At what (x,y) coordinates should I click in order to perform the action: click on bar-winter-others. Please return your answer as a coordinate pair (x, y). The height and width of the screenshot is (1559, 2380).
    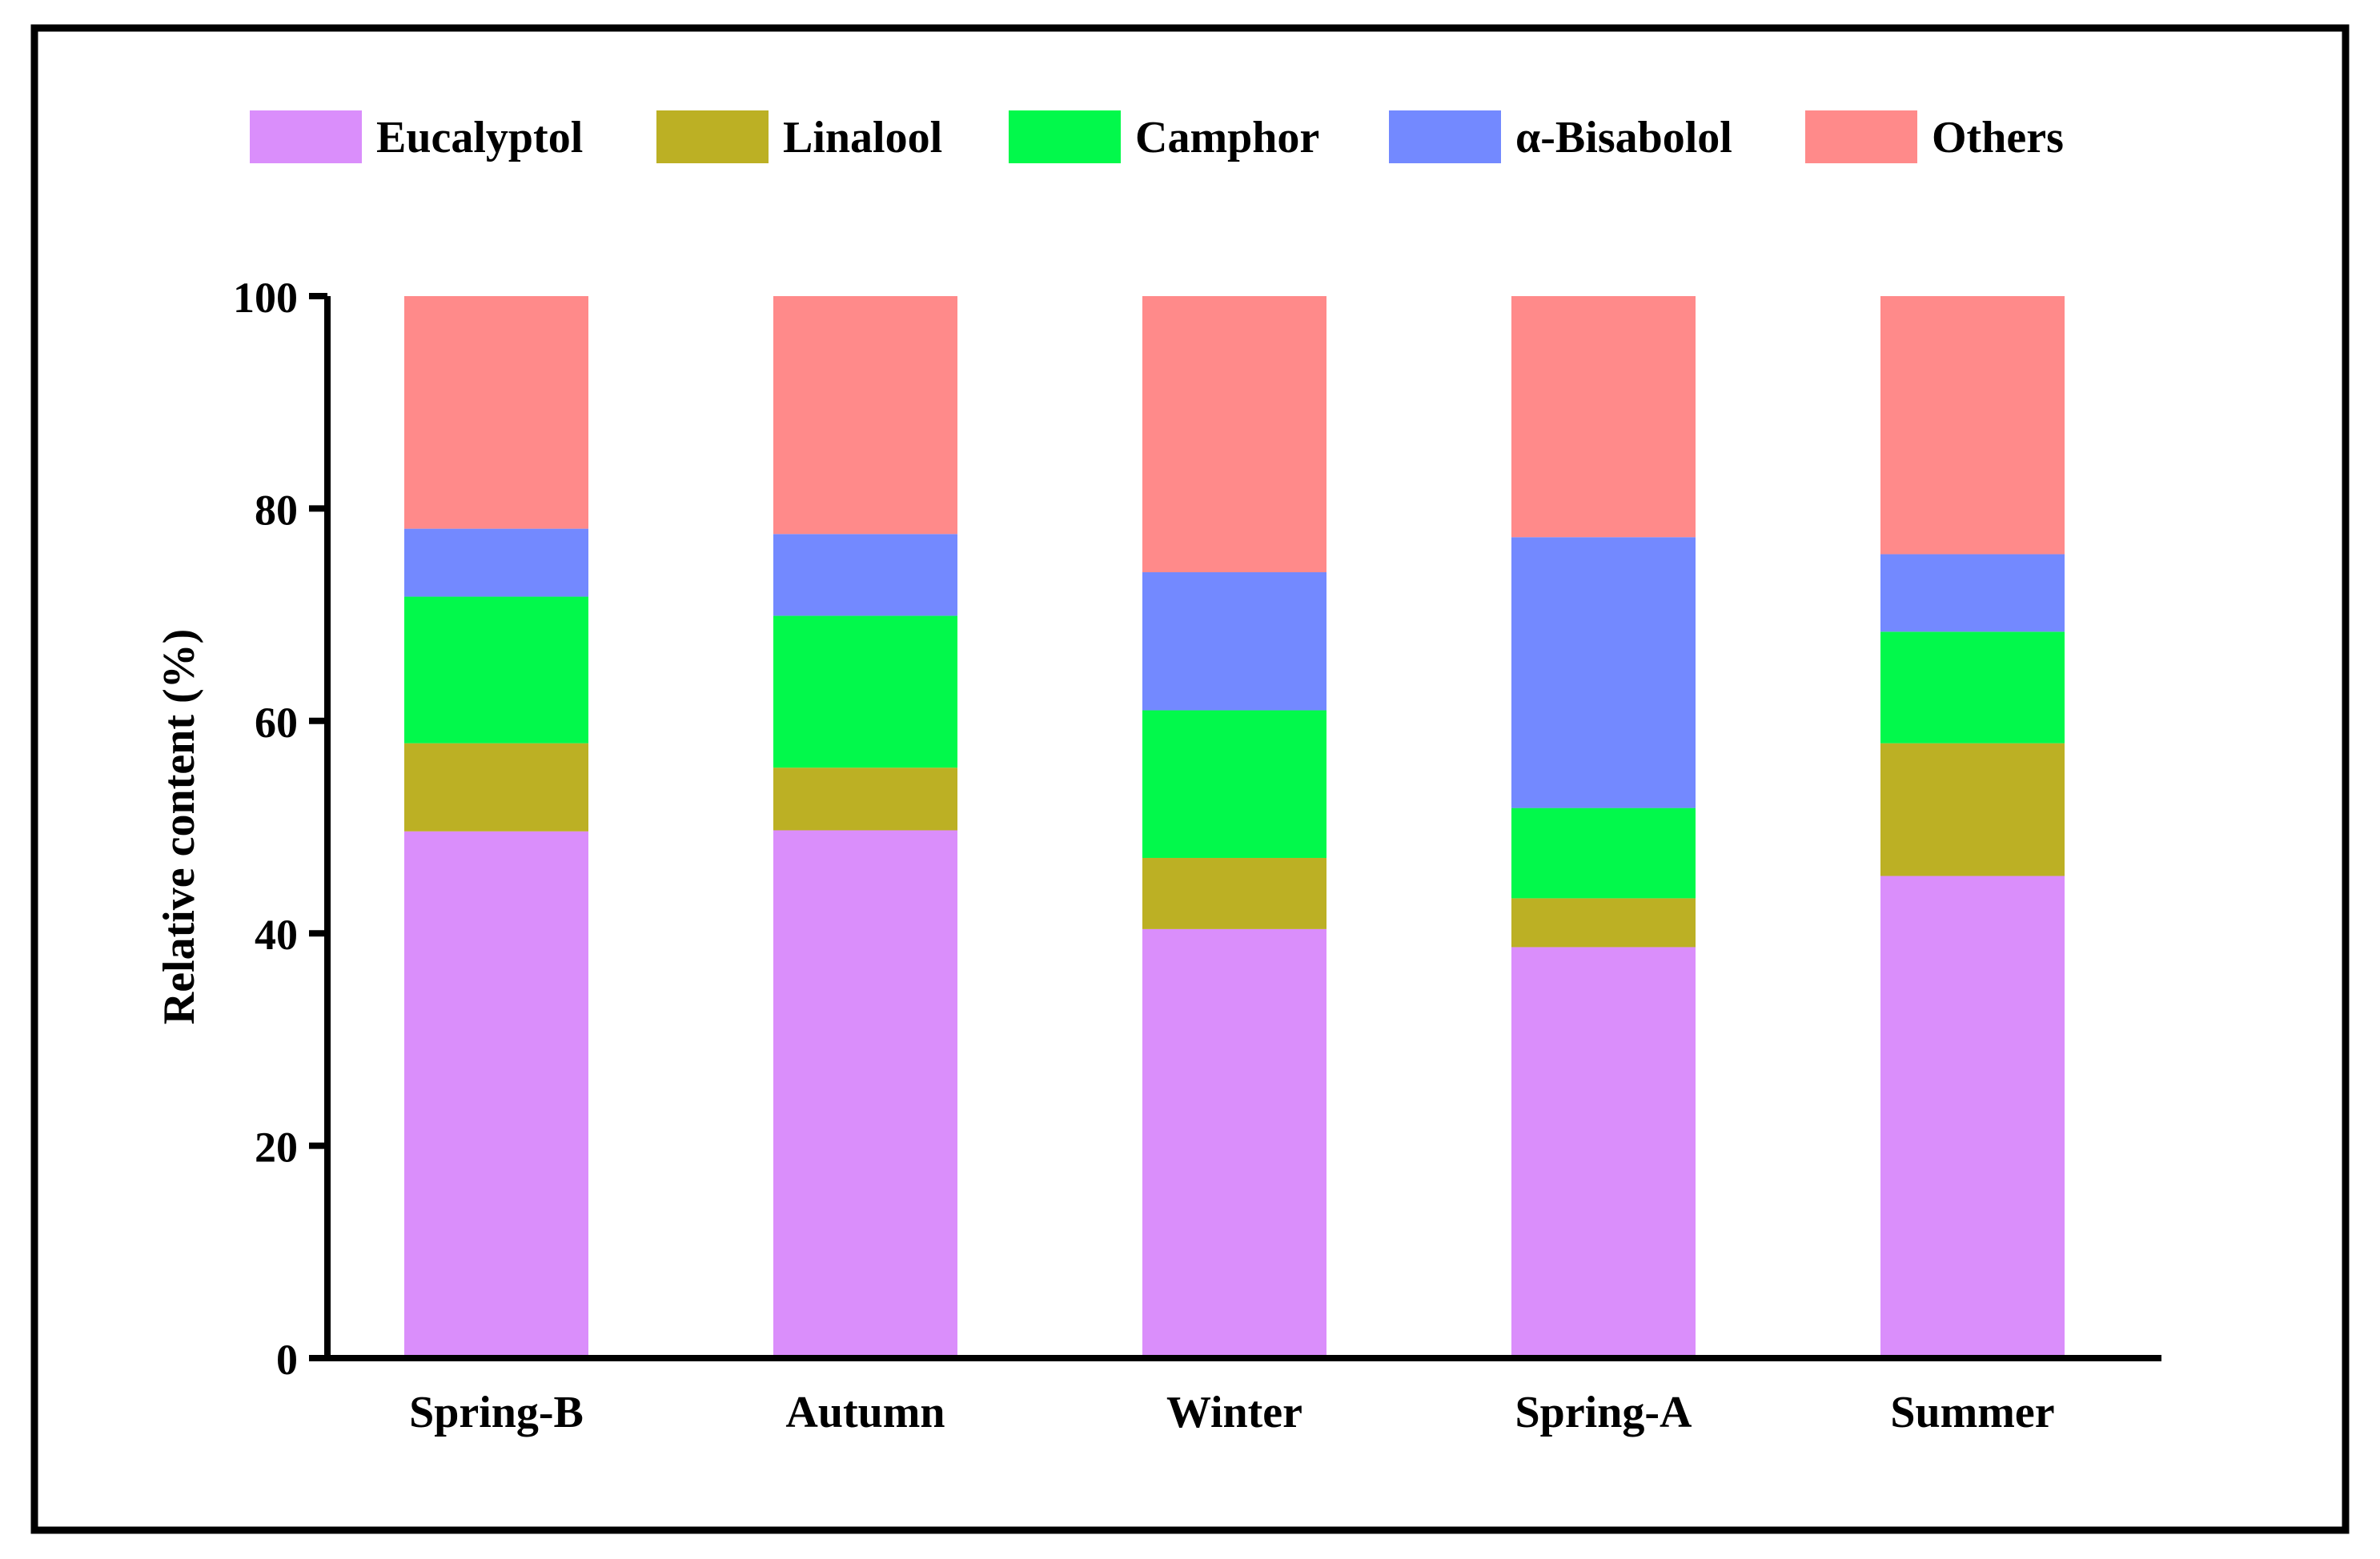
    Looking at the image, I should click on (1234, 435).